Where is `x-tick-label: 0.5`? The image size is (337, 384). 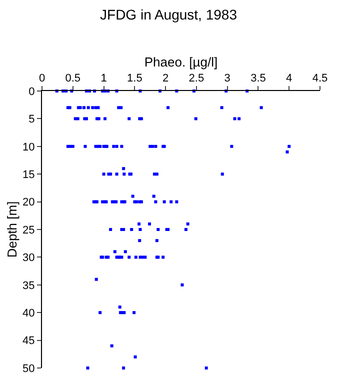
x-tick-label: 0.5 is located at coordinates (73, 78).